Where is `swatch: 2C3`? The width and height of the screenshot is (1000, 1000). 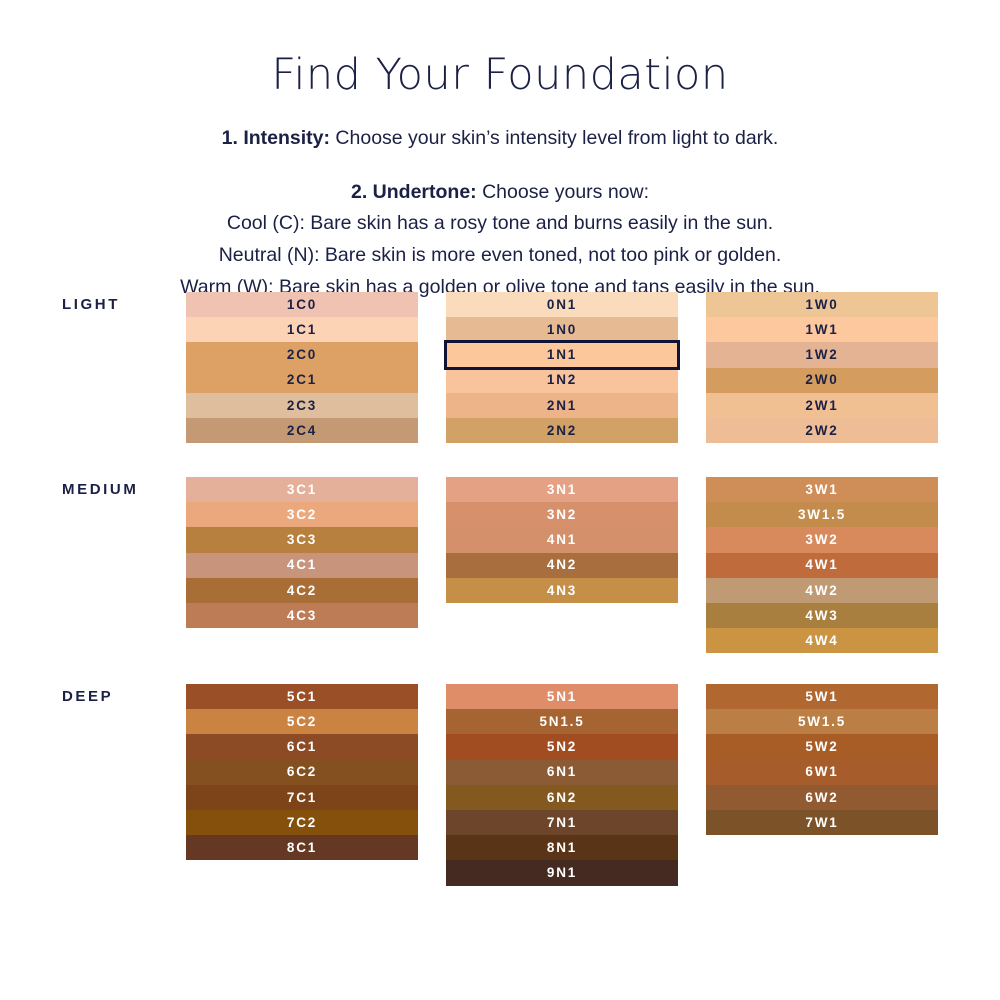 swatch: 2C3 is located at coordinates (302, 405).